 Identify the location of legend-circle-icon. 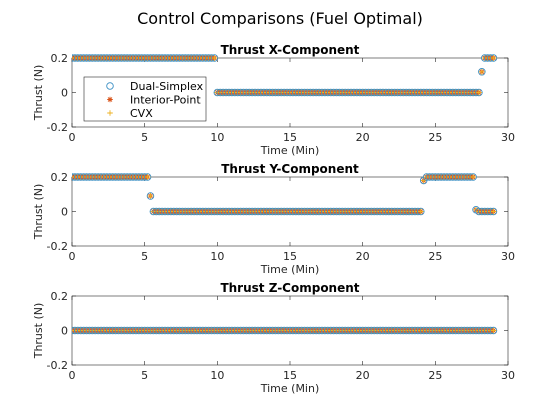
(110, 86).